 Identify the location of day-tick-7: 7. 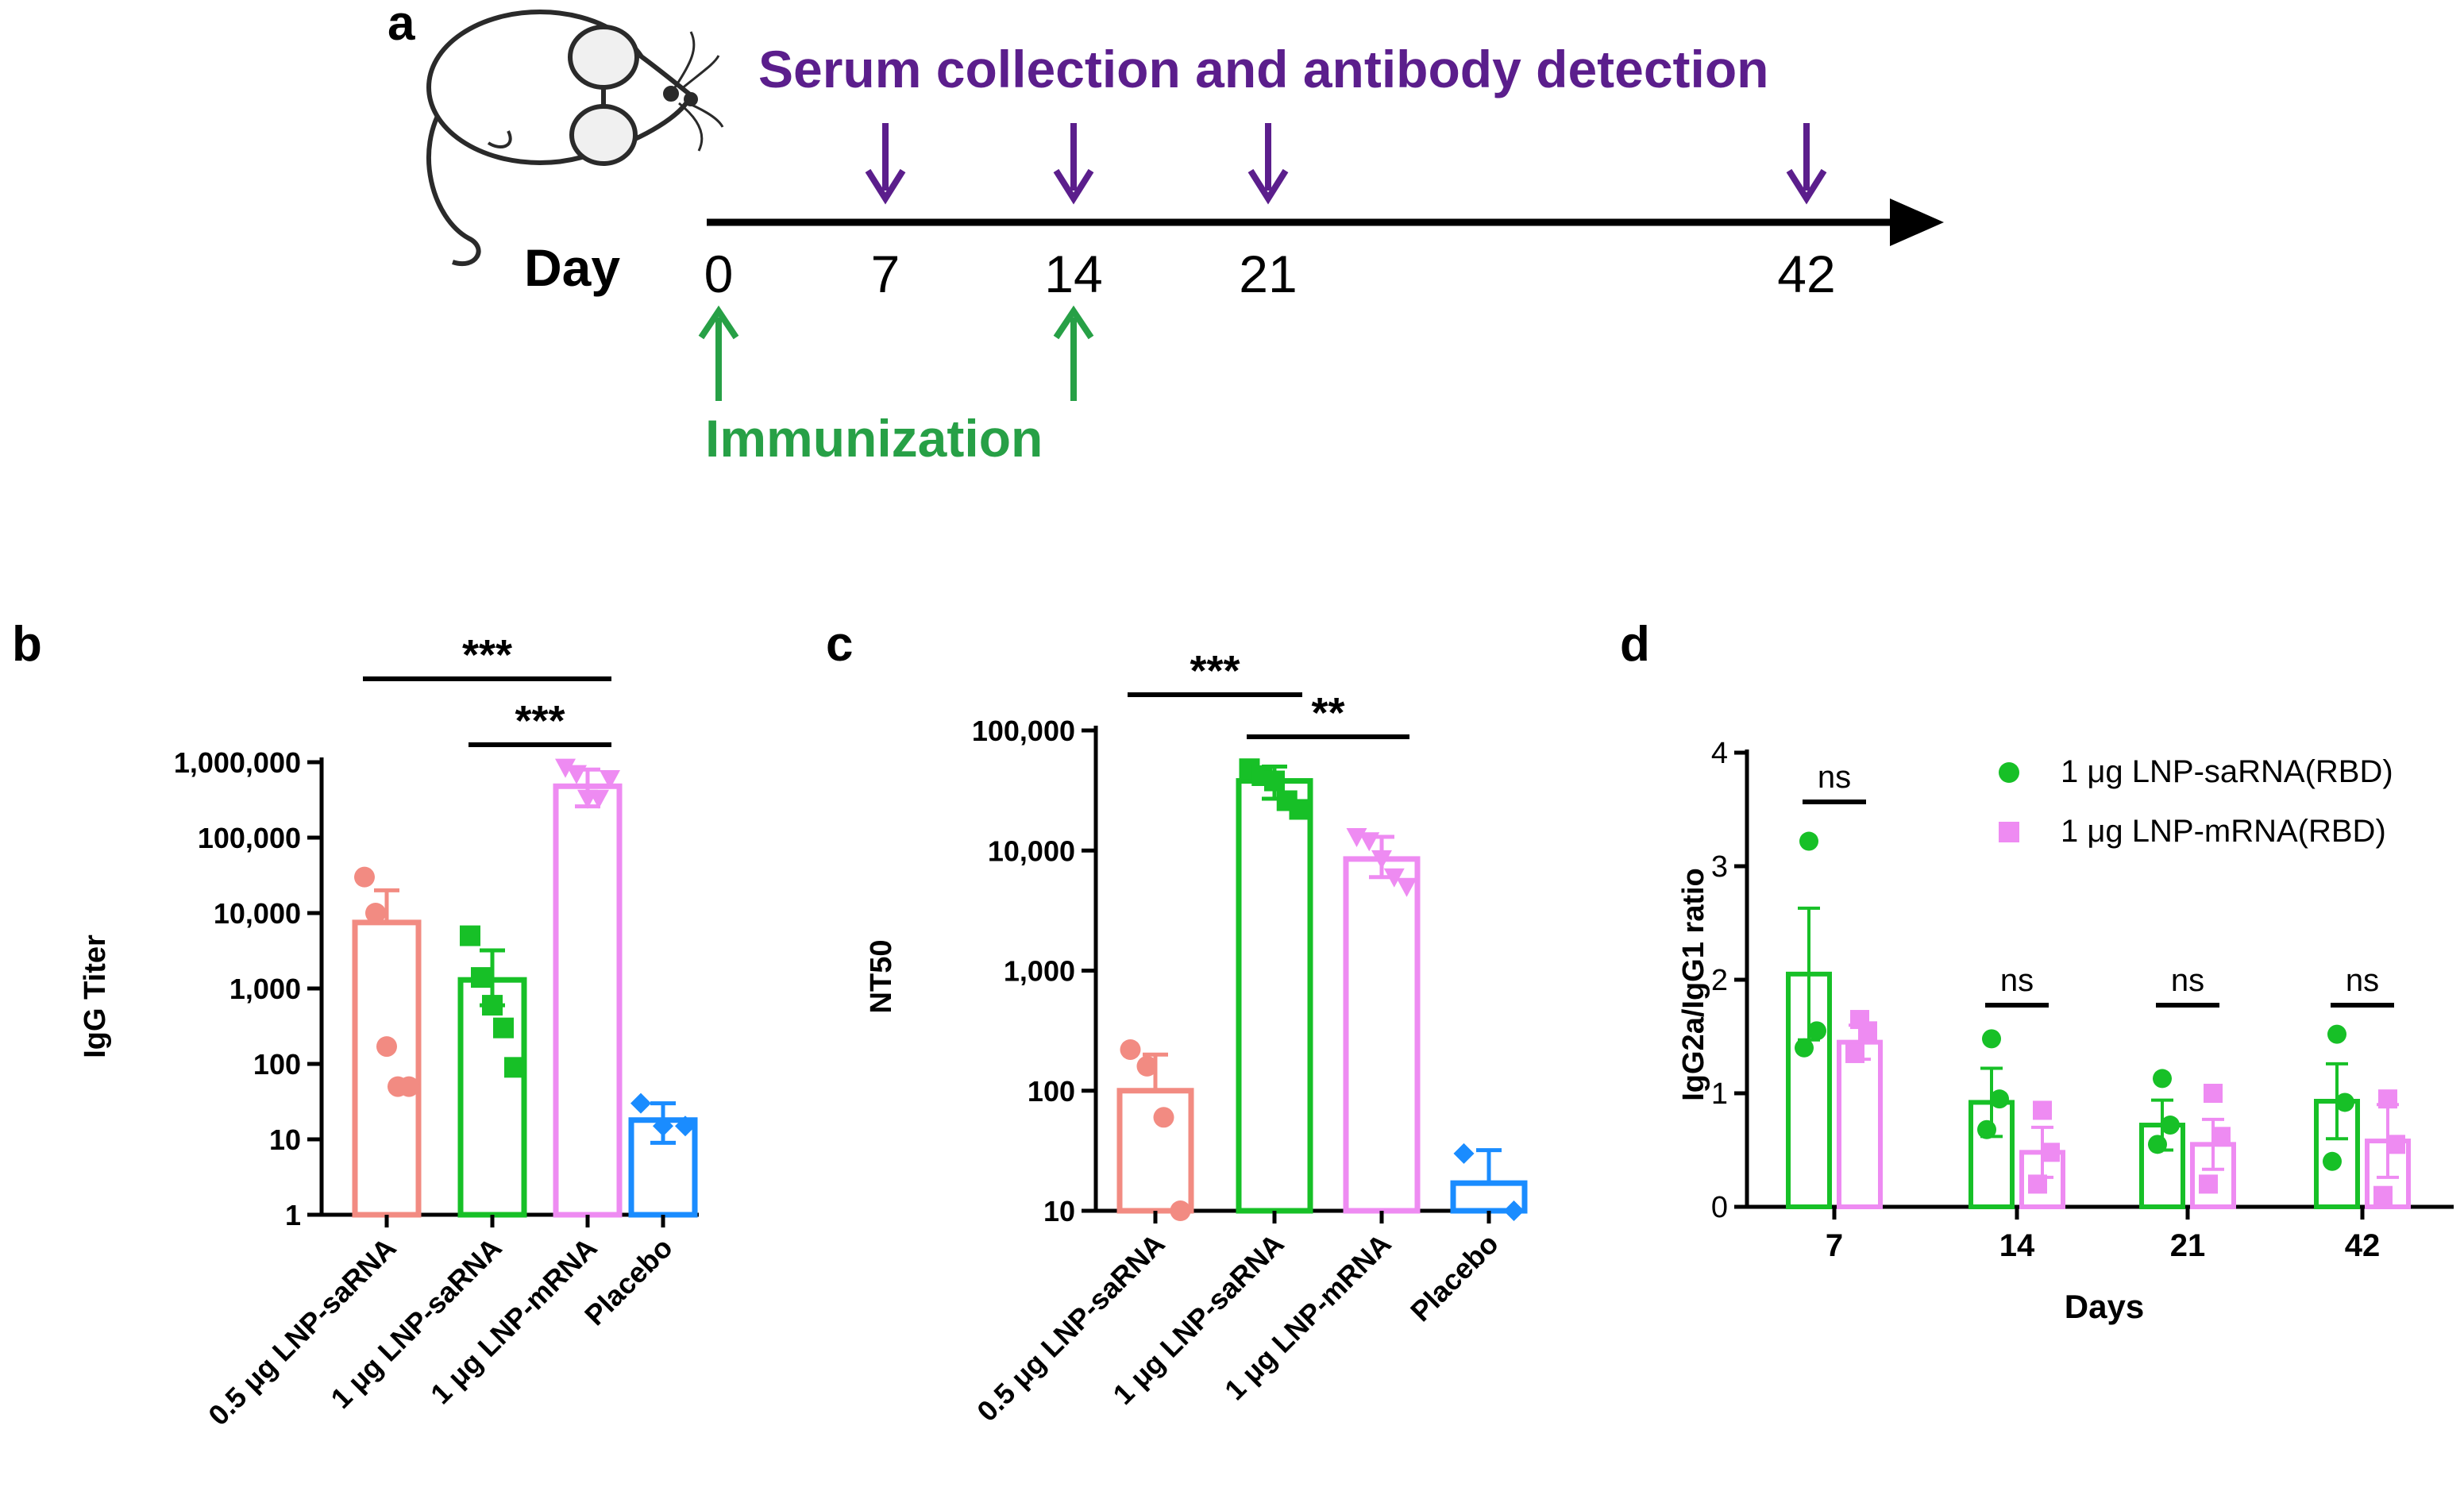
(885, 274).